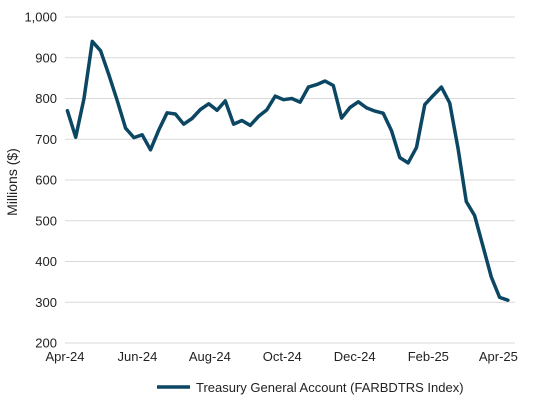  I want to click on y-axis-title: Millions ($), so click(12, 182).